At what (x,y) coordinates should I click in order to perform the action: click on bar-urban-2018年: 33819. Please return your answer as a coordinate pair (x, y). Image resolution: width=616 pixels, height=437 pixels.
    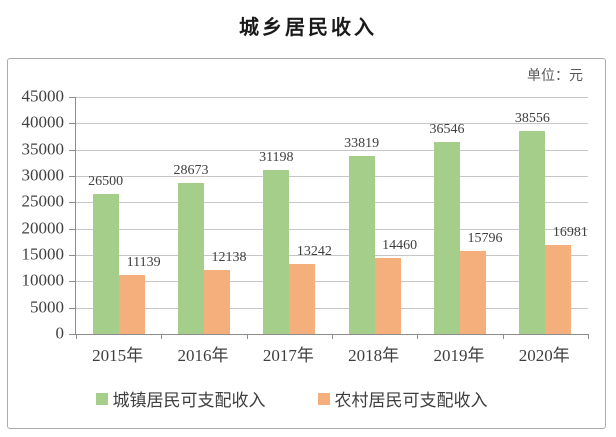
    Looking at the image, I should click on (361, 235).